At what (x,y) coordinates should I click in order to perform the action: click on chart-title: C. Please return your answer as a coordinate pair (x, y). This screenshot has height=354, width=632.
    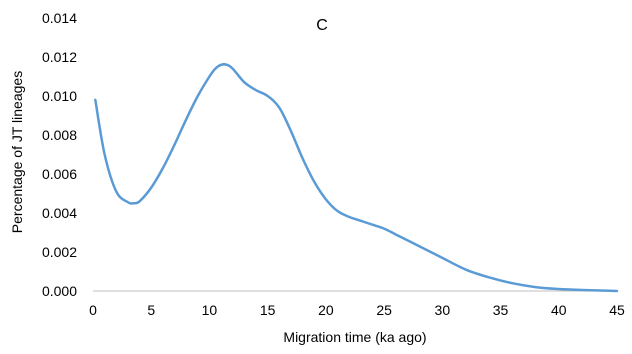
    Looking at the image, I should click on (322, 25).